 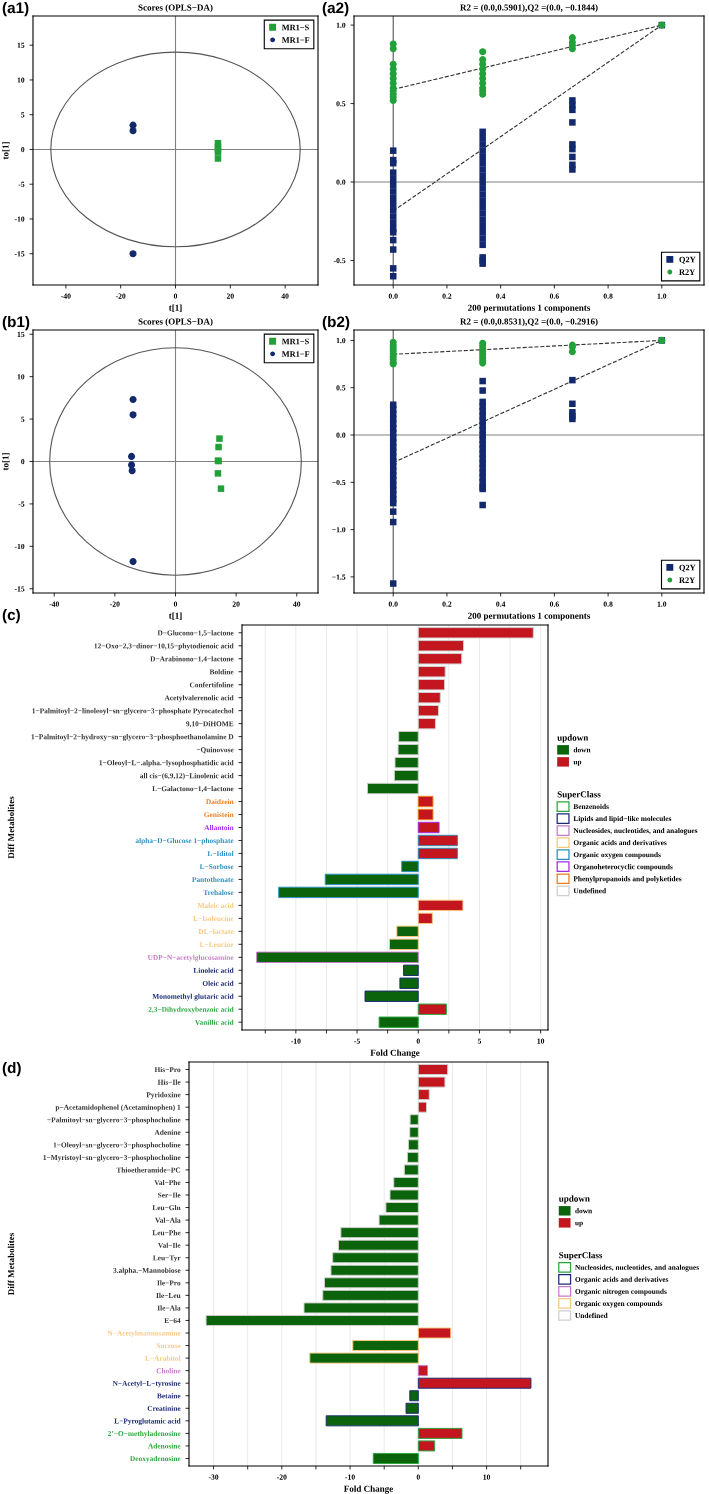 I want to click on chart-title: R2 = (0.0,0.5901),Q2 =(0.0, −0.1844), so click(x=529, y=8).